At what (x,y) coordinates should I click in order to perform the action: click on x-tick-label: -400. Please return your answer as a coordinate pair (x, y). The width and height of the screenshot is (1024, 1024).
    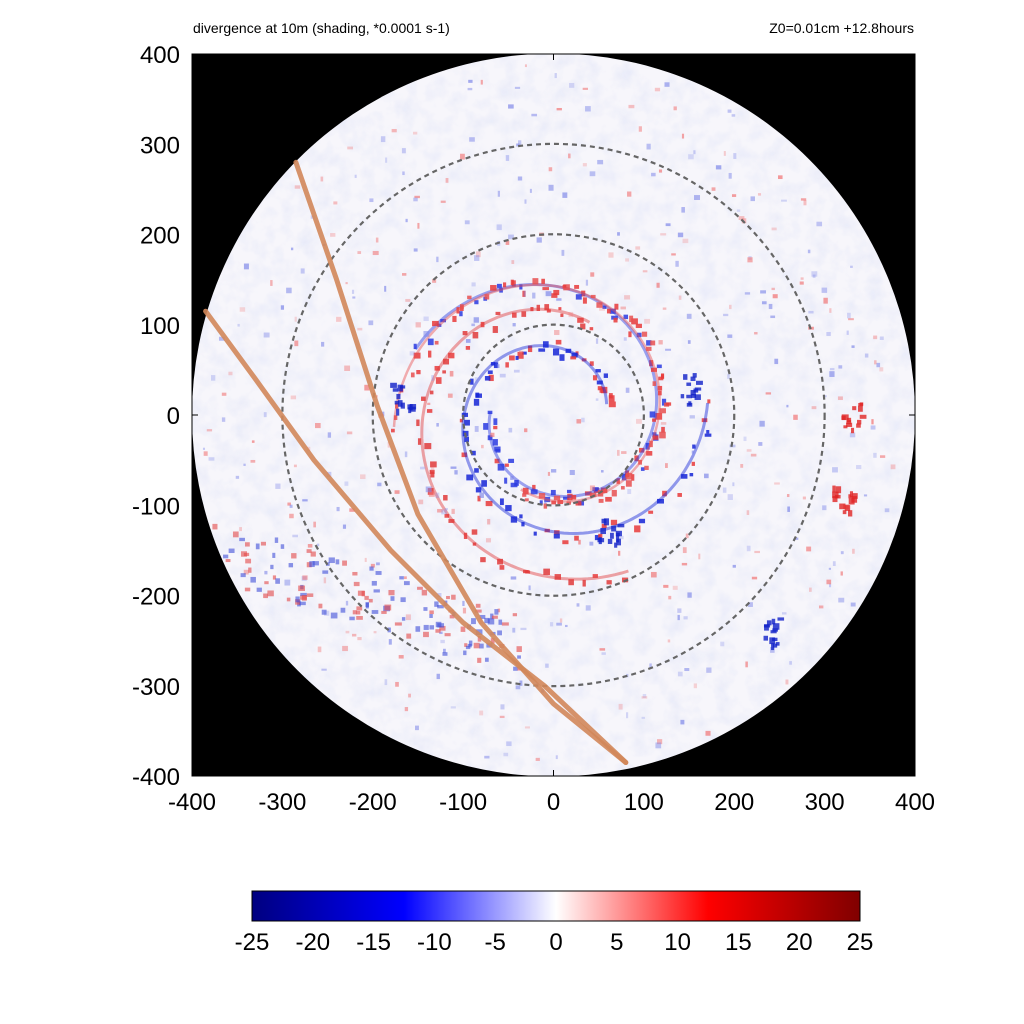
    Looking at the image, I should click on (192, 802).